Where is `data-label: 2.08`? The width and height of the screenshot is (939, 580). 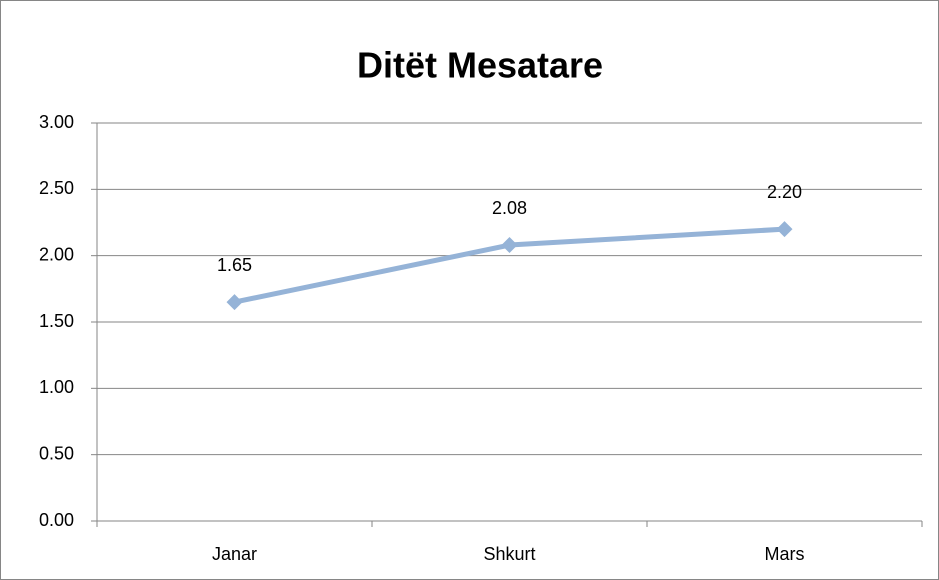
data-label: 2.08 is located at coordinates (509, 208).